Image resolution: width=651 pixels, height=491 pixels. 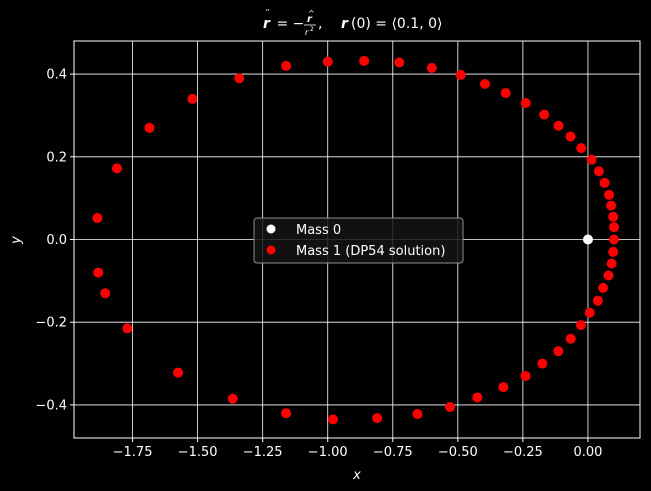 What do you see at coordinates (312, 29) in the screenshot?
I see `title-frac-den-exp: 2` at bounding box center [312, 29].